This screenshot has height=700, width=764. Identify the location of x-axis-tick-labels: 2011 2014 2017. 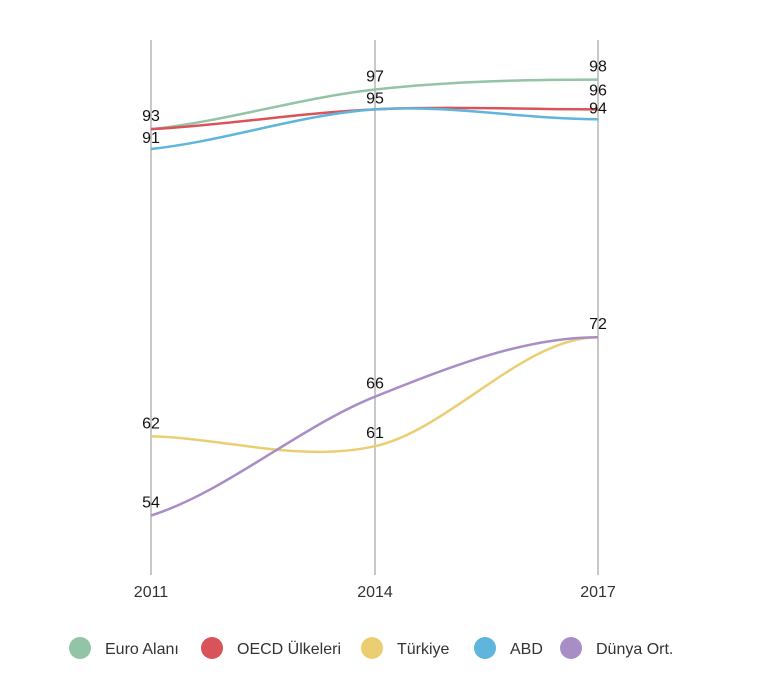
(375, 592).